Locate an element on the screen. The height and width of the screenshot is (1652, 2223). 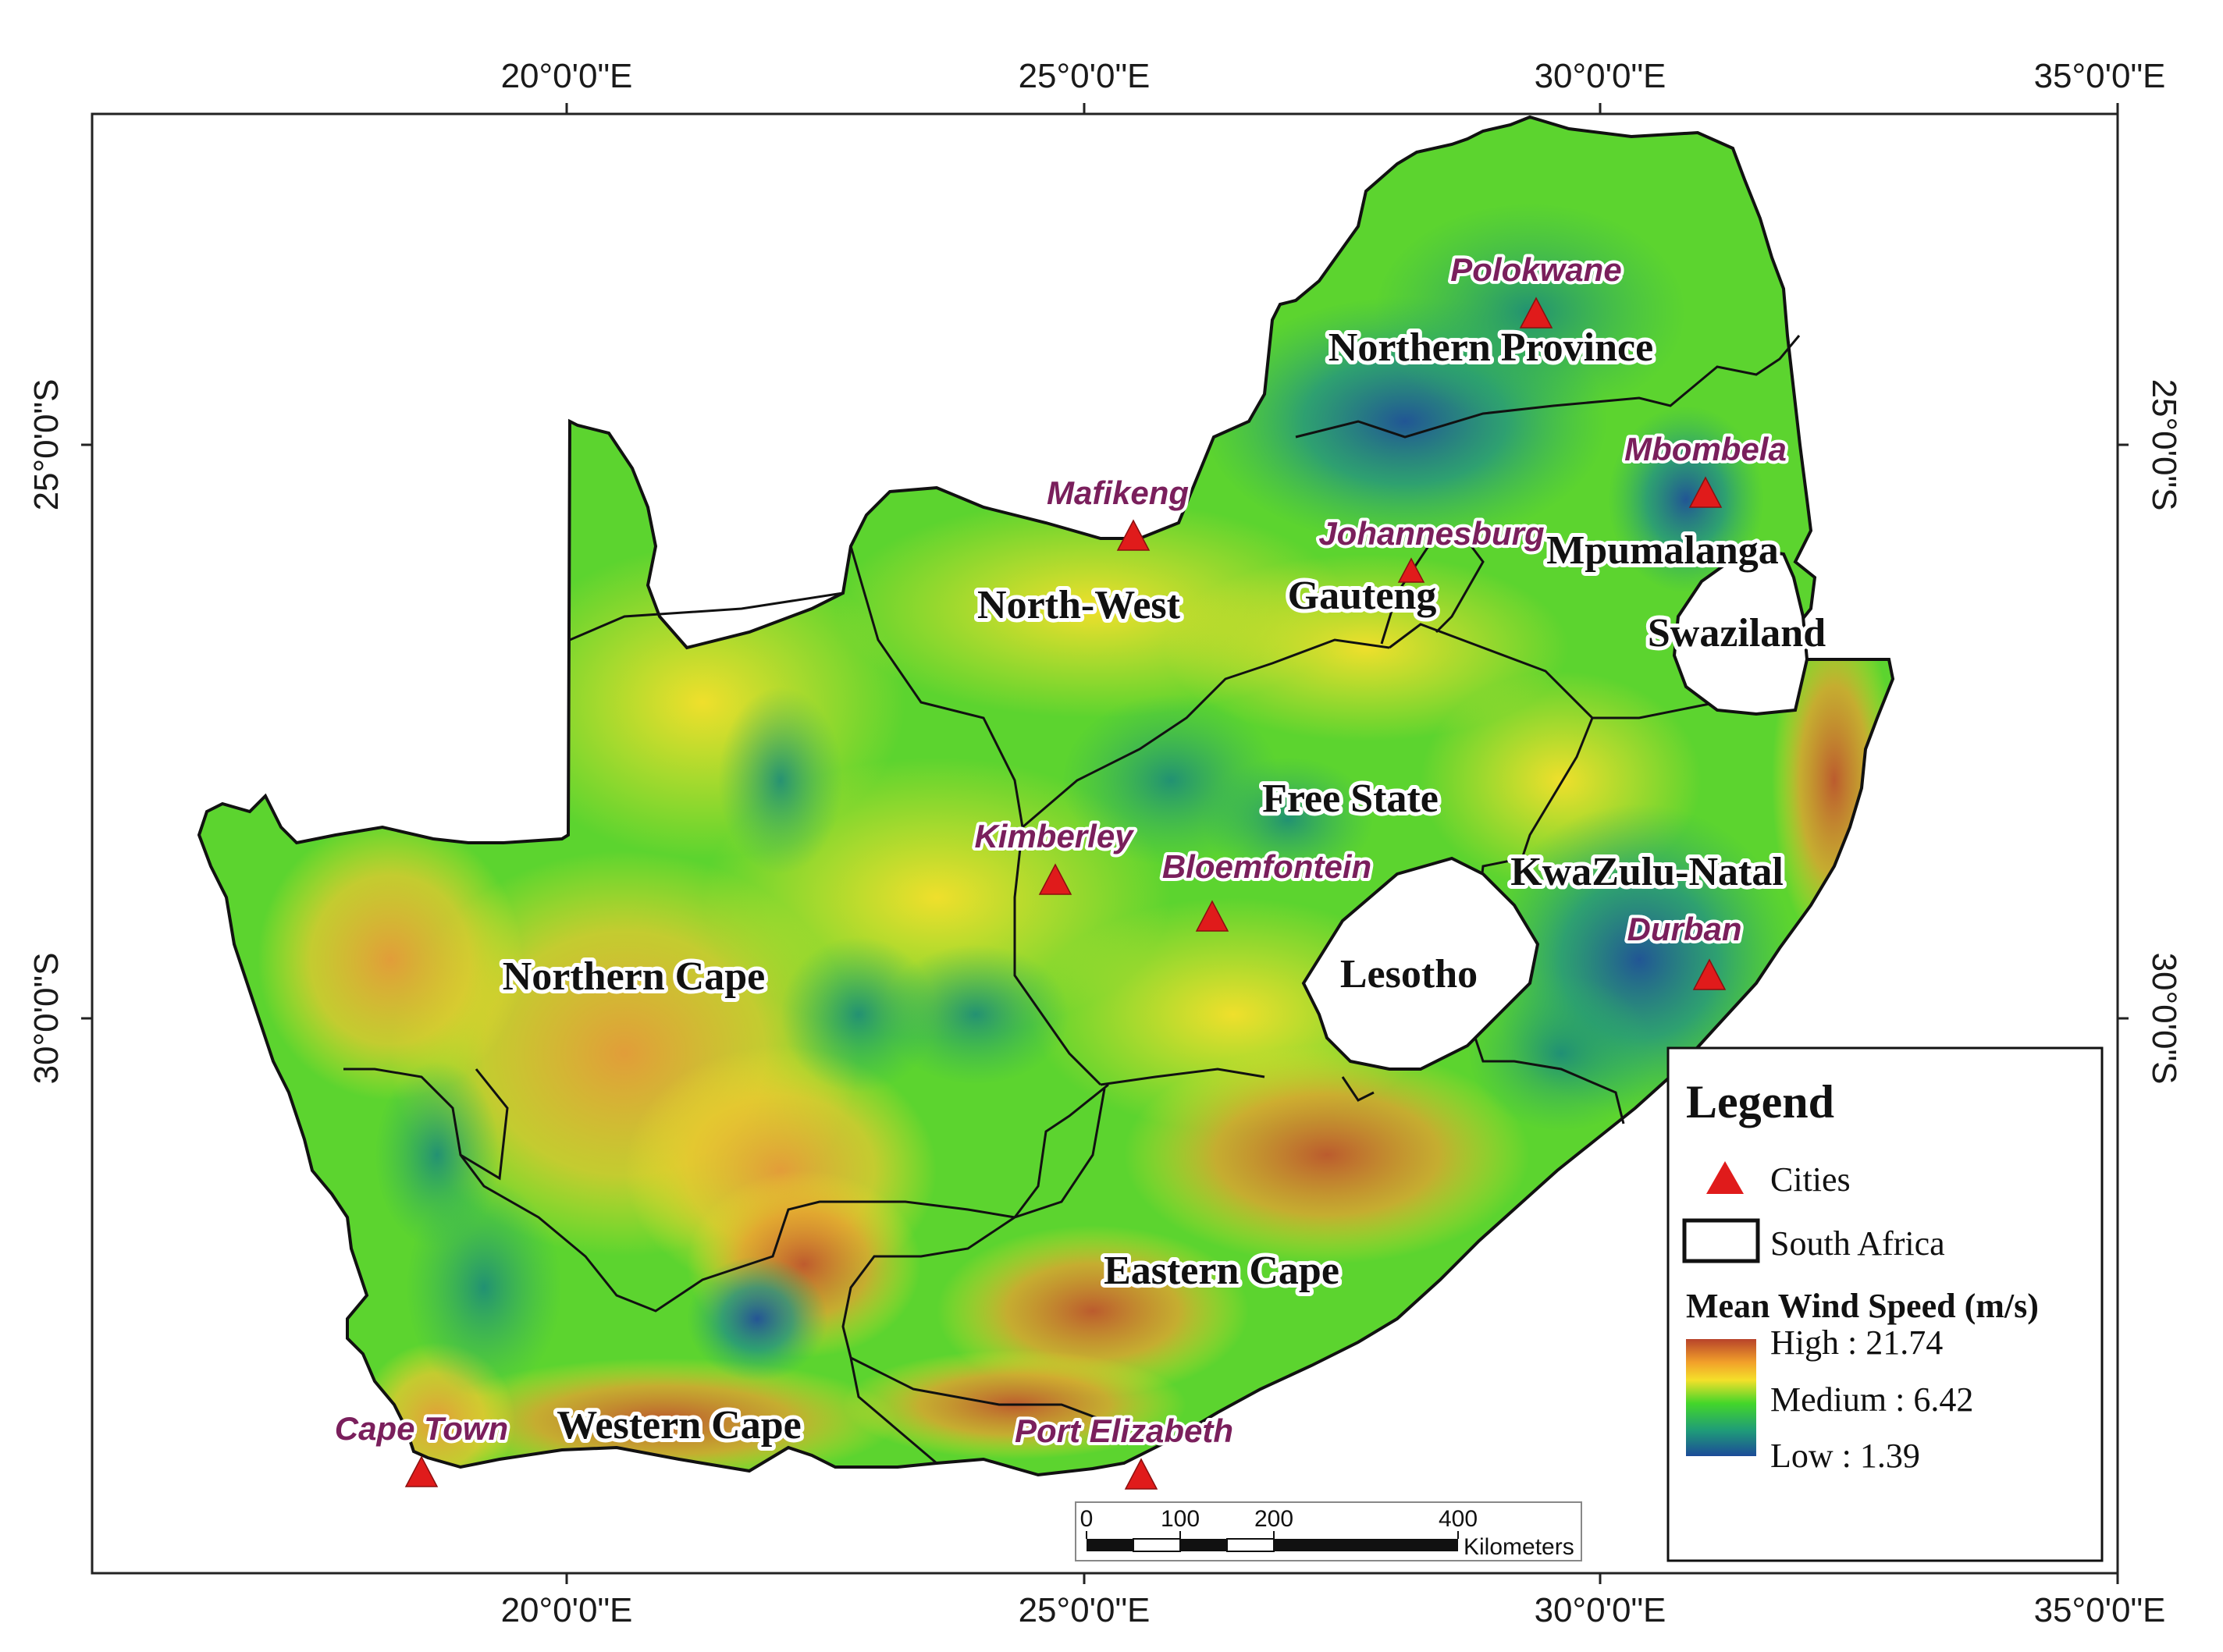
grat-right-25s: 25°0'0"S is located at coordinates (2164, 445).